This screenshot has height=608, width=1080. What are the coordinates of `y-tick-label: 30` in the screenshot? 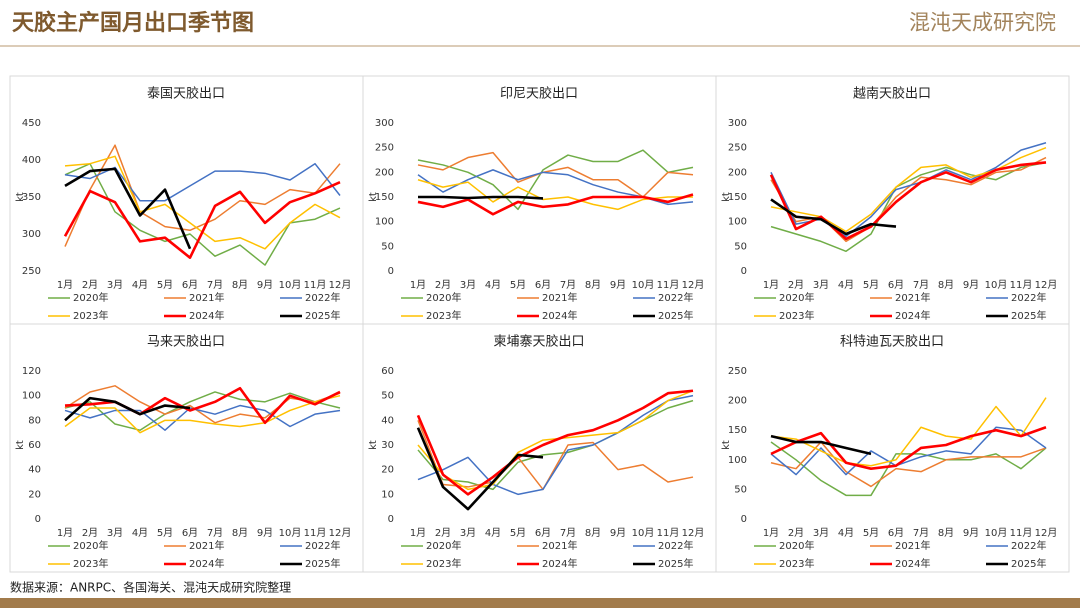 It's located at (387, 445).